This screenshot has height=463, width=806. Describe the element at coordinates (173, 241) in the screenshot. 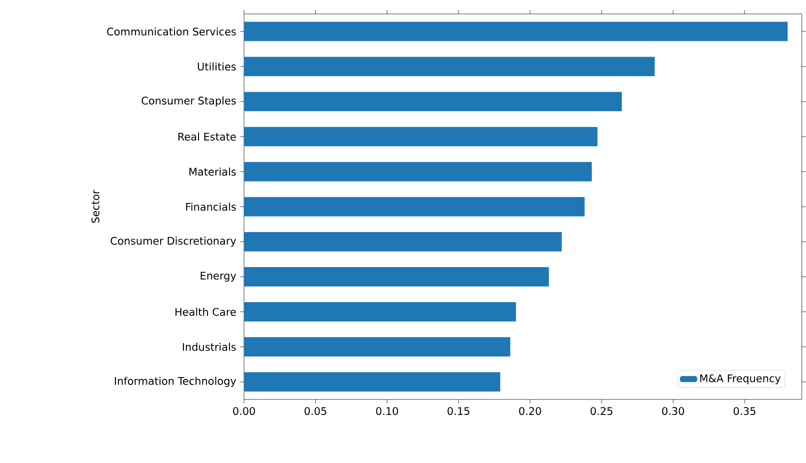

I see `y-tick-label: Consumer Discretionary` at that location.